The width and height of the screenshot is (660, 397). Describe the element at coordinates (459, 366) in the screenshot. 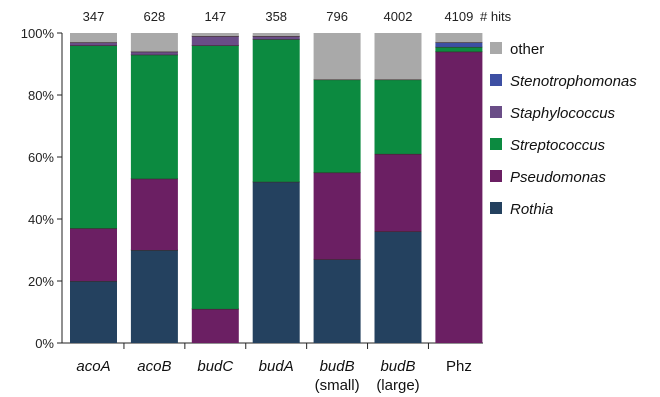

I see `x-category-label: Phz` at that location.